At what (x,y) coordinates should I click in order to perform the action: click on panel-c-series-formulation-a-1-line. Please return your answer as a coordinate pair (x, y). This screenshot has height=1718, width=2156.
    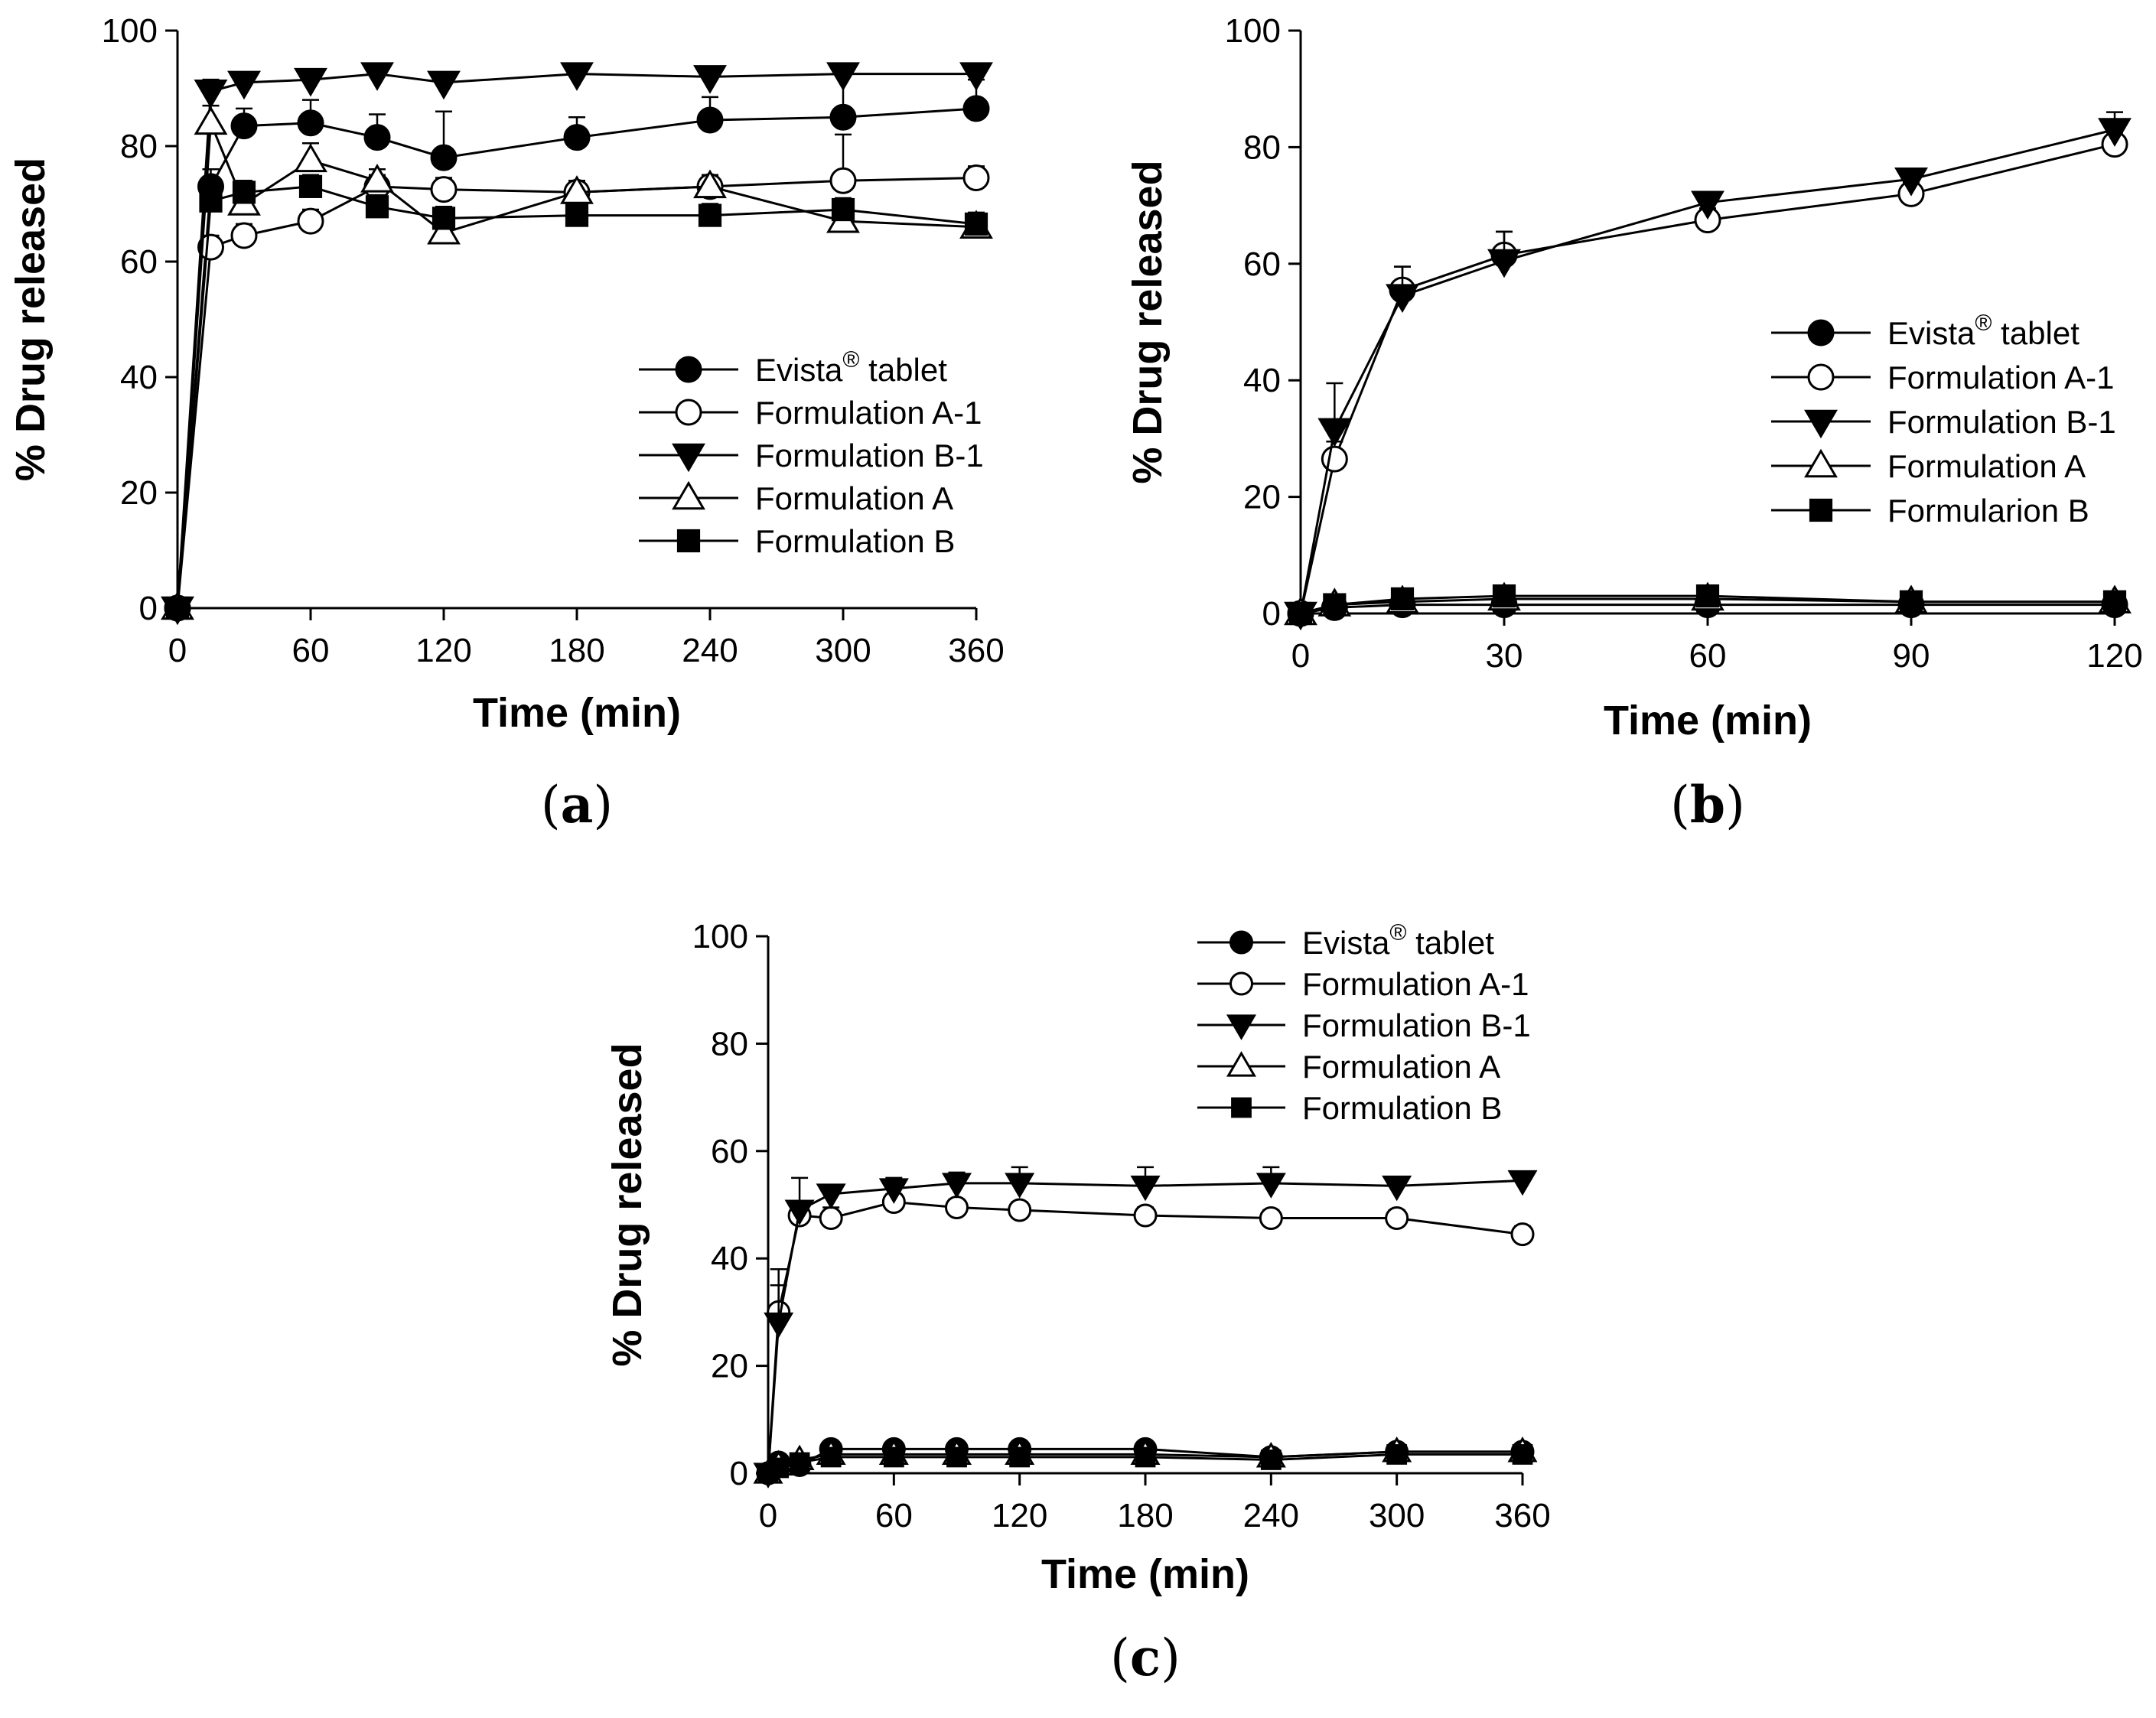
    Looking at the image, I should click on (1145, 1337).